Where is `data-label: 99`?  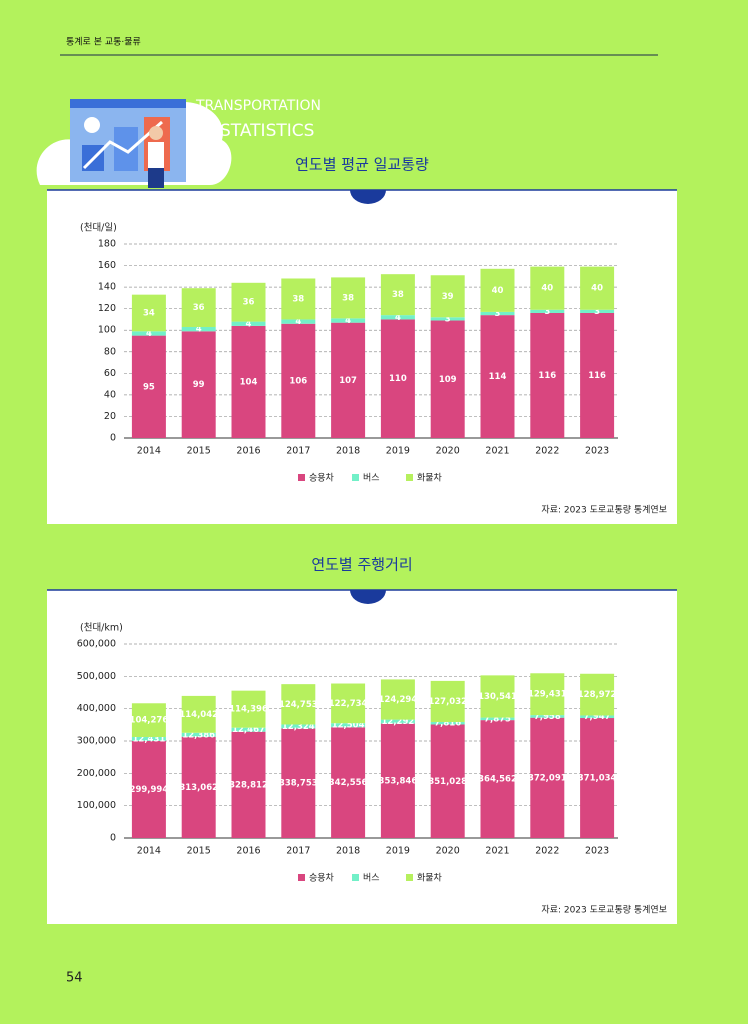 data-label: 99 is located at coordinates (199, 385).